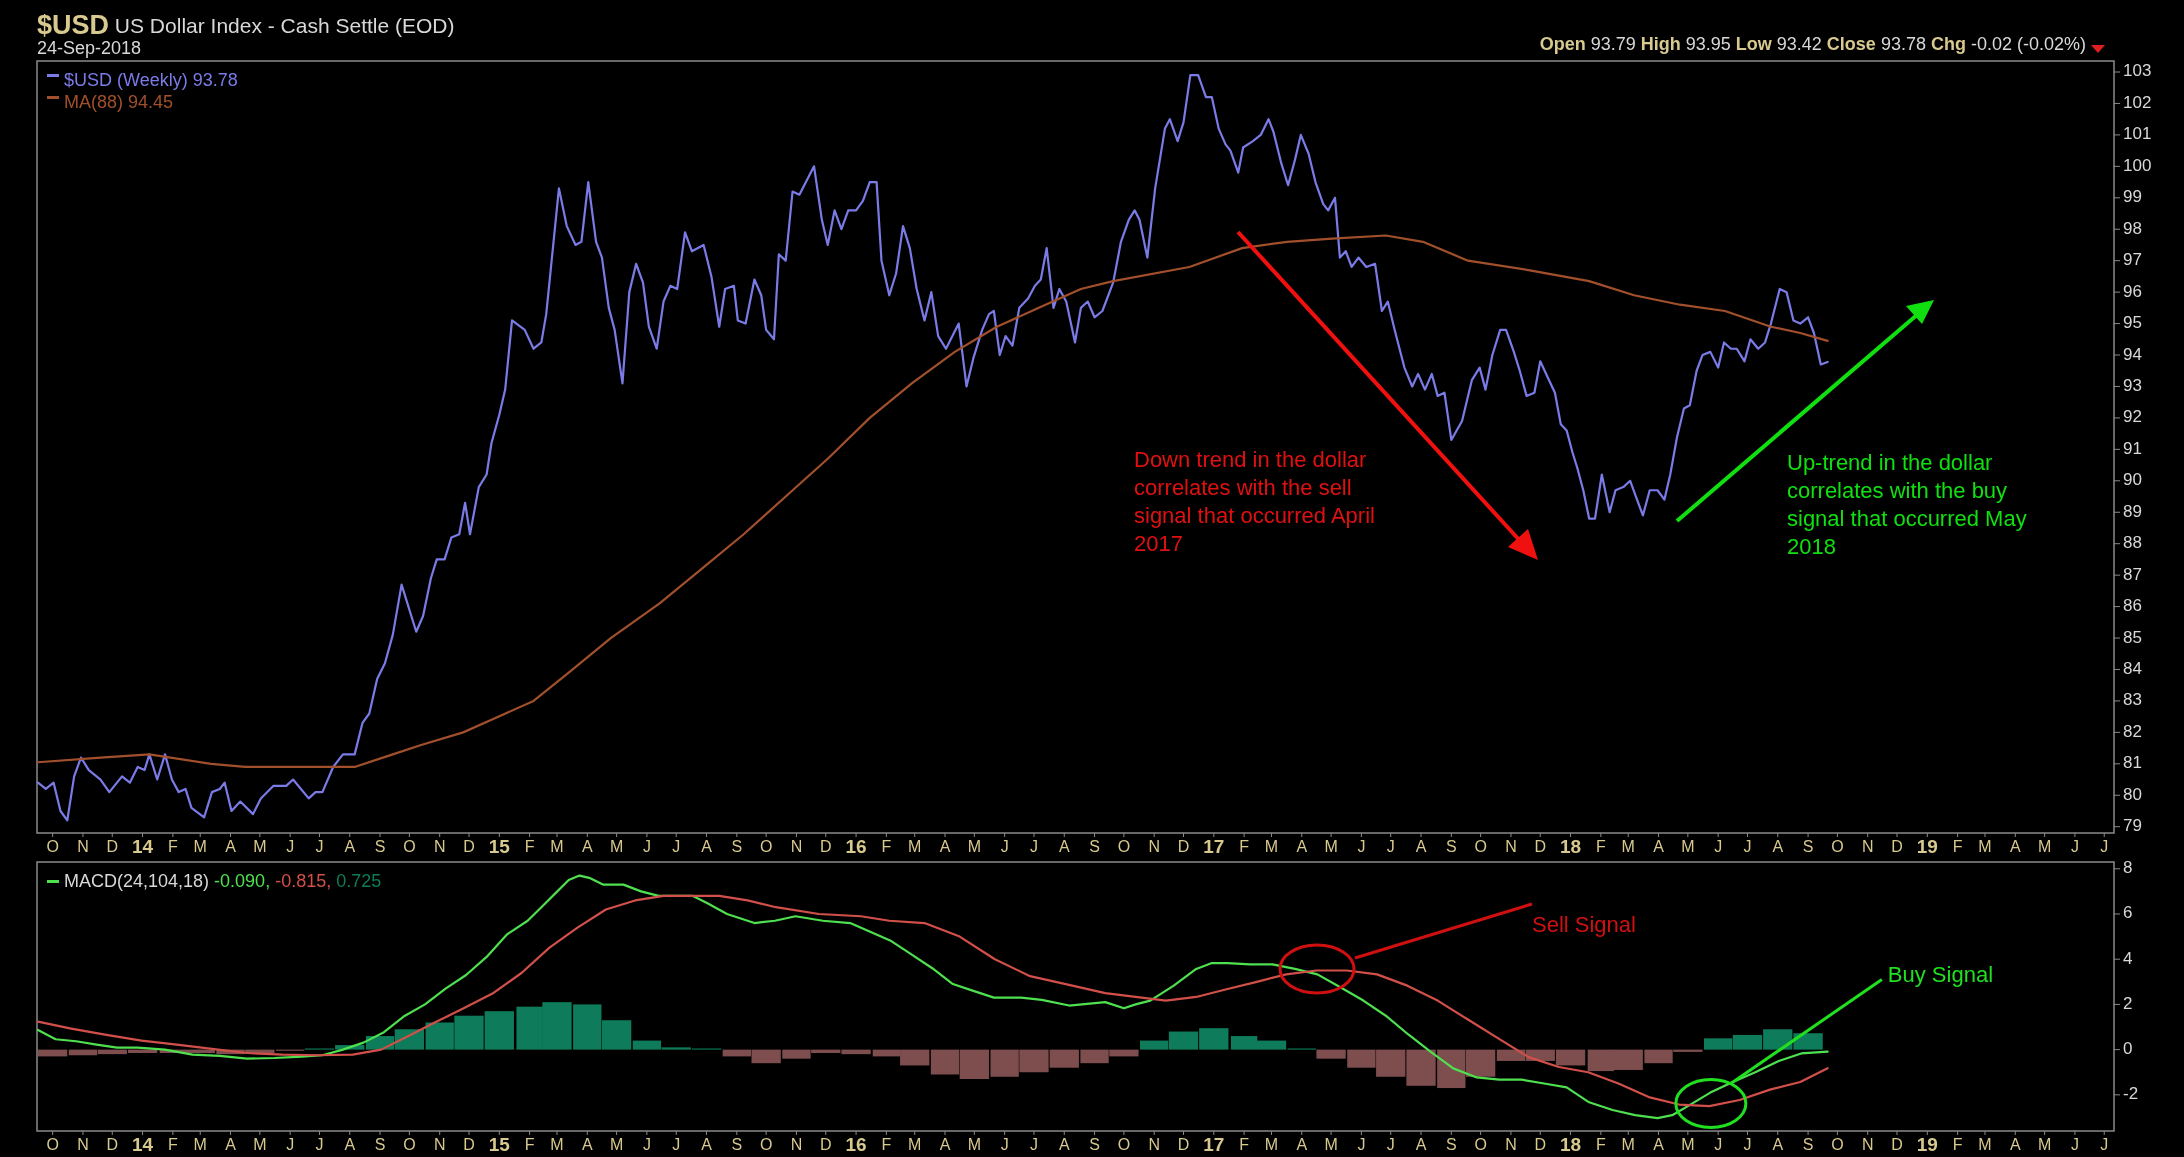 This screenshot has height=1157, width=2184. I want to click on y-tick-label: 80, so click(2132, 794).